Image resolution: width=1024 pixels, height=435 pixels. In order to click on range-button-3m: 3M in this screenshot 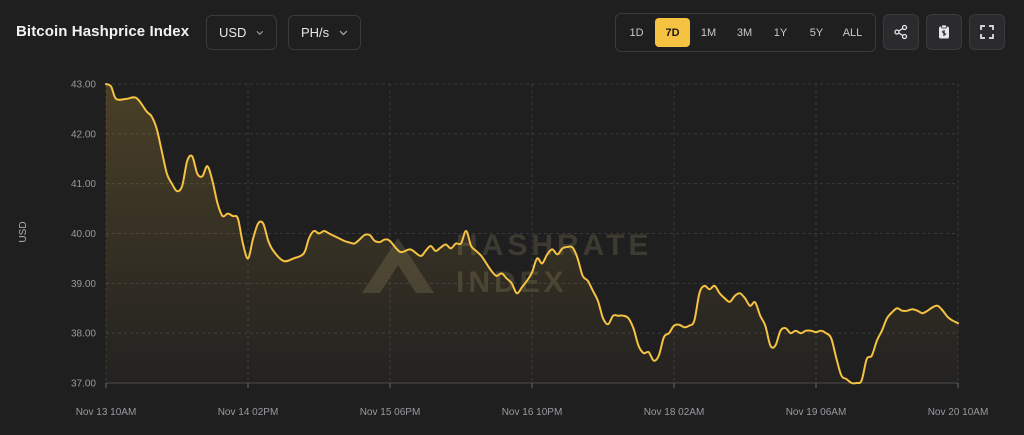, I will do `click(744, 32)`.